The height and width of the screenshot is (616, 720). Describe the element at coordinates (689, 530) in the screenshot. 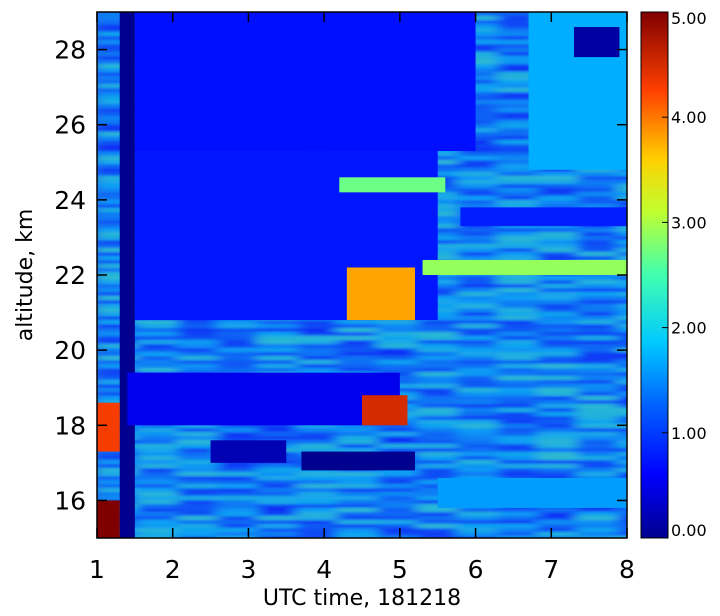

I see `colorbar-tick-label: 0.00` at that location.